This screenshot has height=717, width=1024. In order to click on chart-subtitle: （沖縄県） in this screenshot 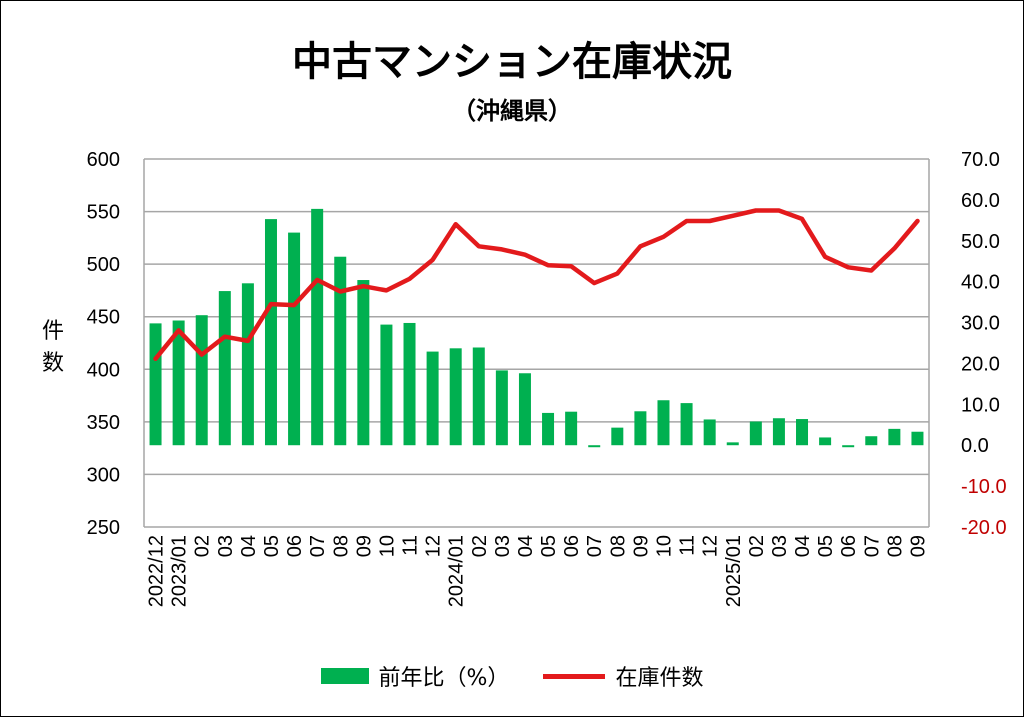, I will do `click(512, 111)`.